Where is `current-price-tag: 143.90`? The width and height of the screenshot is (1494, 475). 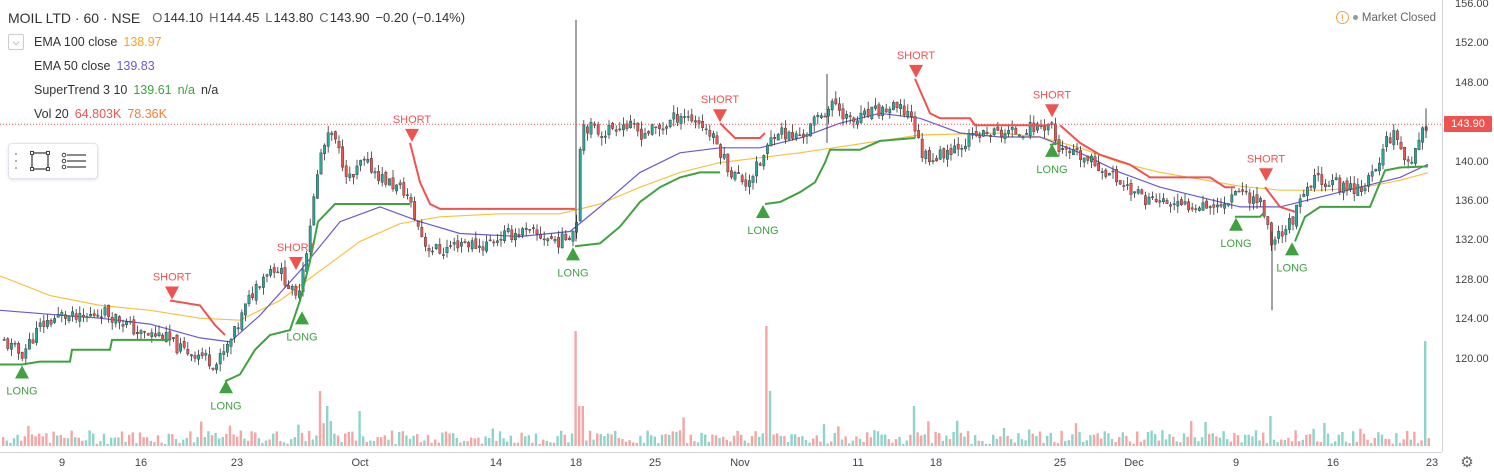 current-price-tag: 143.90 is located at coordinates (1468, 124).